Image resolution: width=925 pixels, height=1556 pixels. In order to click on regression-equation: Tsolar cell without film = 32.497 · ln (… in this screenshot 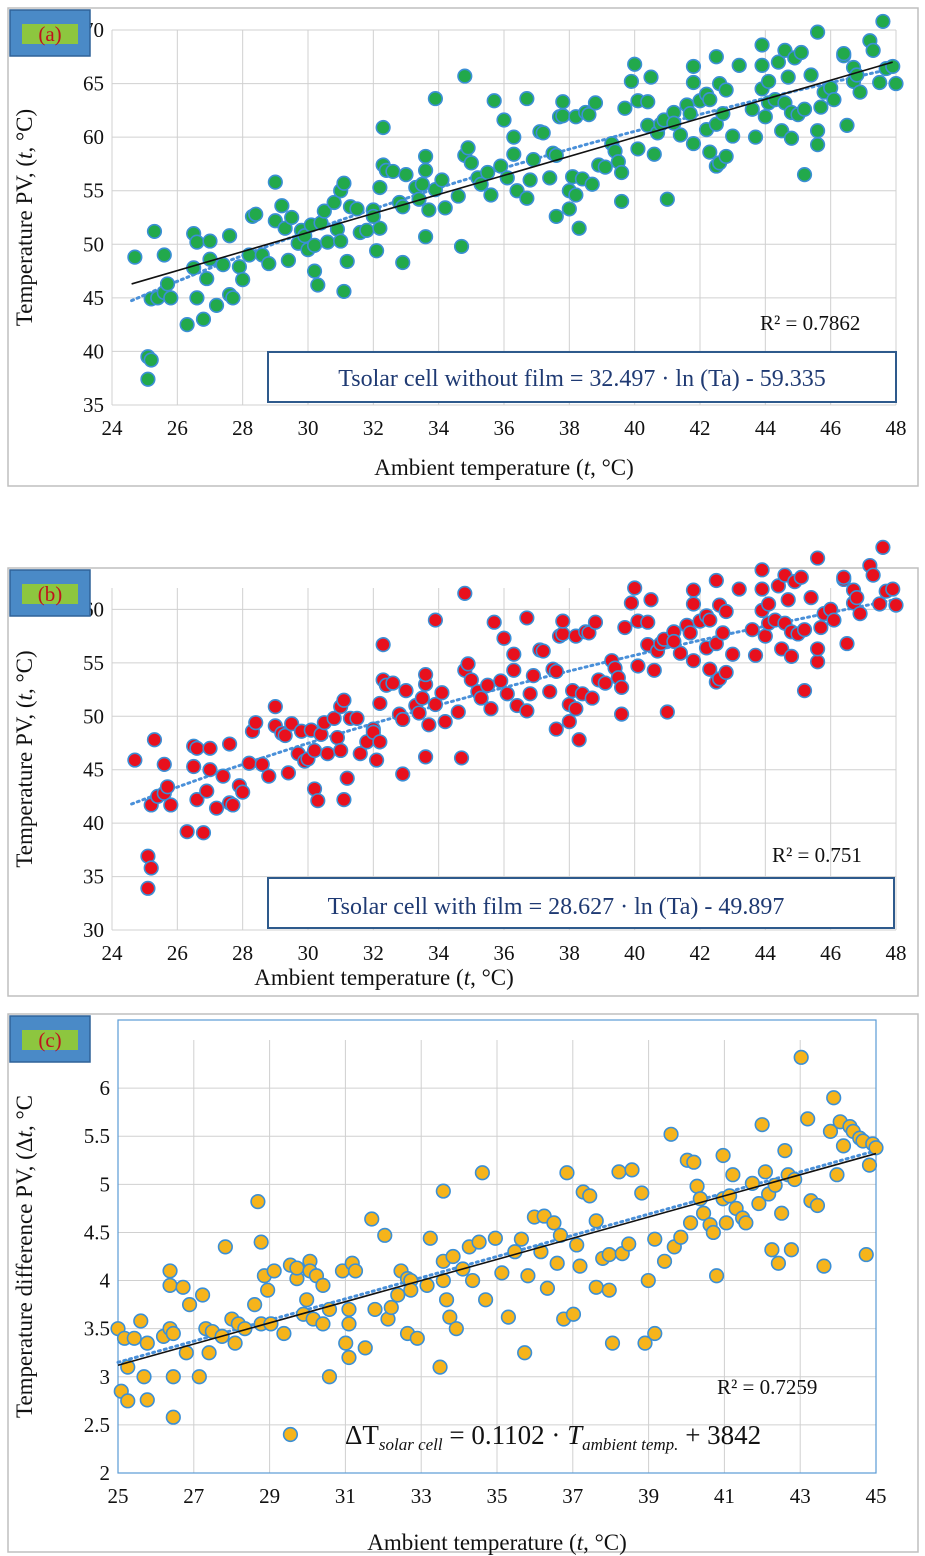, I will do `click(581, 379)`.